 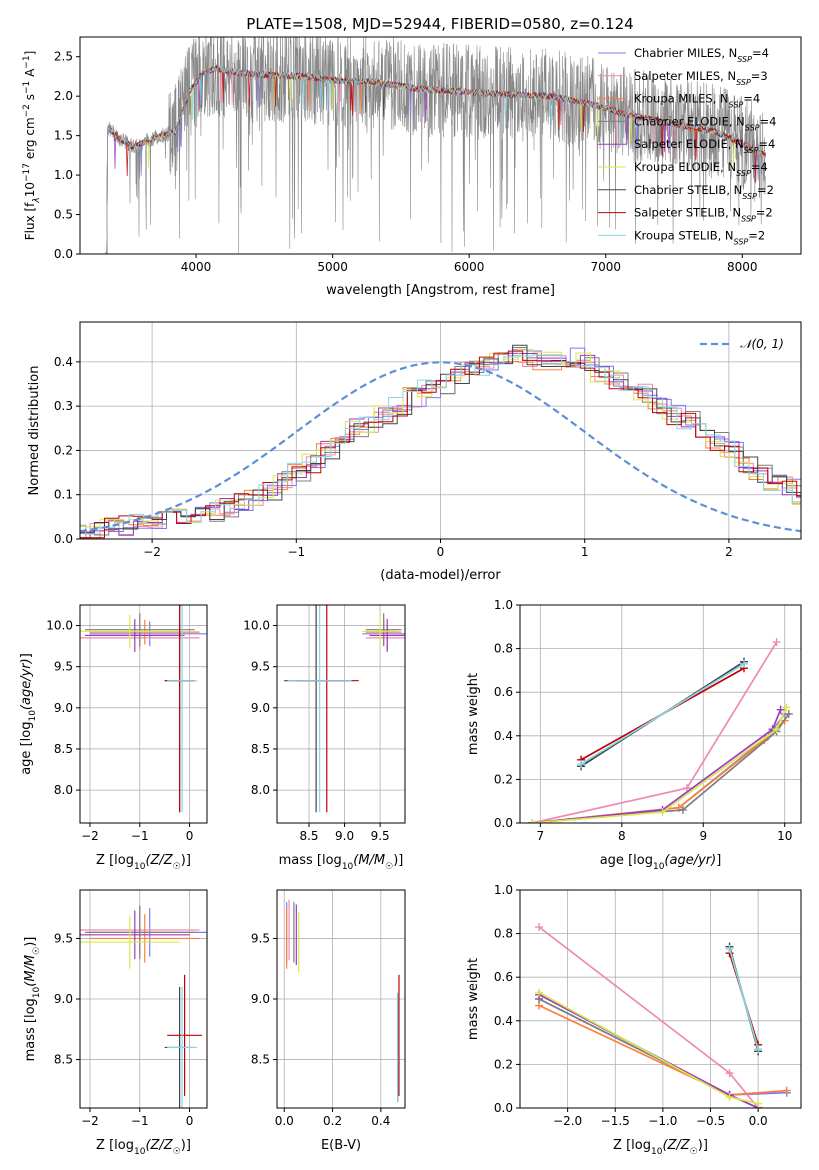 What do you see at coordinates (284, 1121) in the screenshot?
I see `x-tick-label: 0.0` at bounding box center [284, 1121].